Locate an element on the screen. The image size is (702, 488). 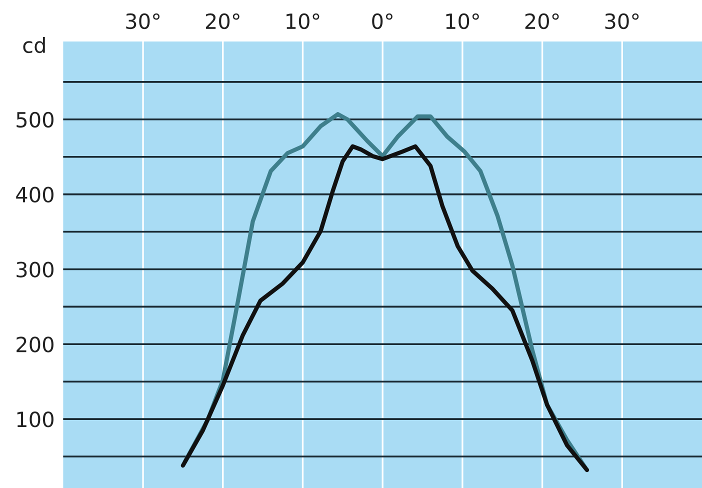
y-tick-label: 400 is located at coordinates (35, 194).